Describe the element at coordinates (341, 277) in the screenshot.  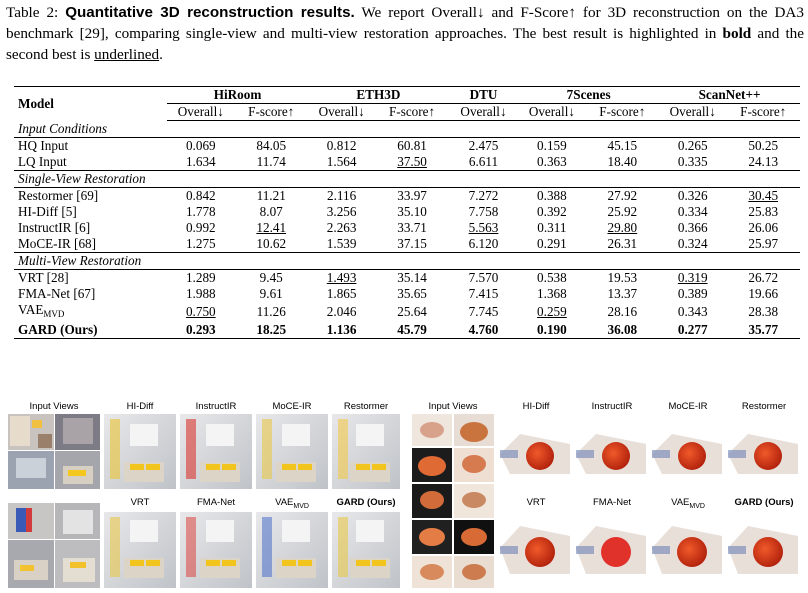
I see `table-cell: 1.493` at that location.